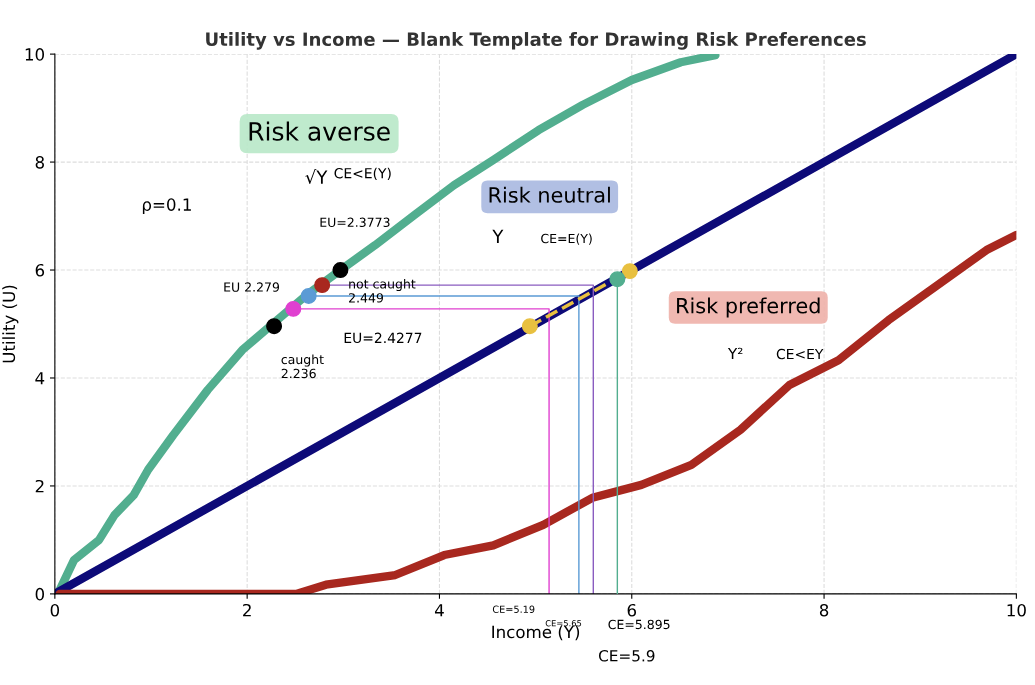 This screenshot has width=1035, height=685. What do you see at coordinates (35, 54) in the screenshot?
I see `y-tick-label: 10` at bounding box center [35, 54].